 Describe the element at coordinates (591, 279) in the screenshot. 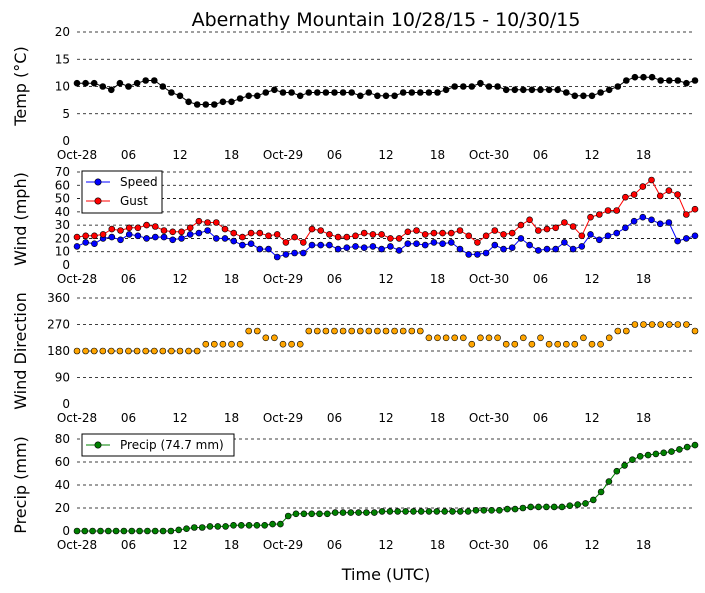

I see `wind-x-tick-label: 12` at that location.